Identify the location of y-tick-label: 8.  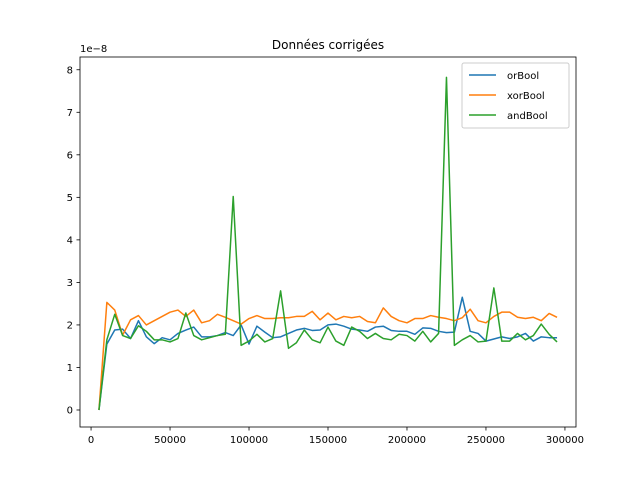
(70, 70).